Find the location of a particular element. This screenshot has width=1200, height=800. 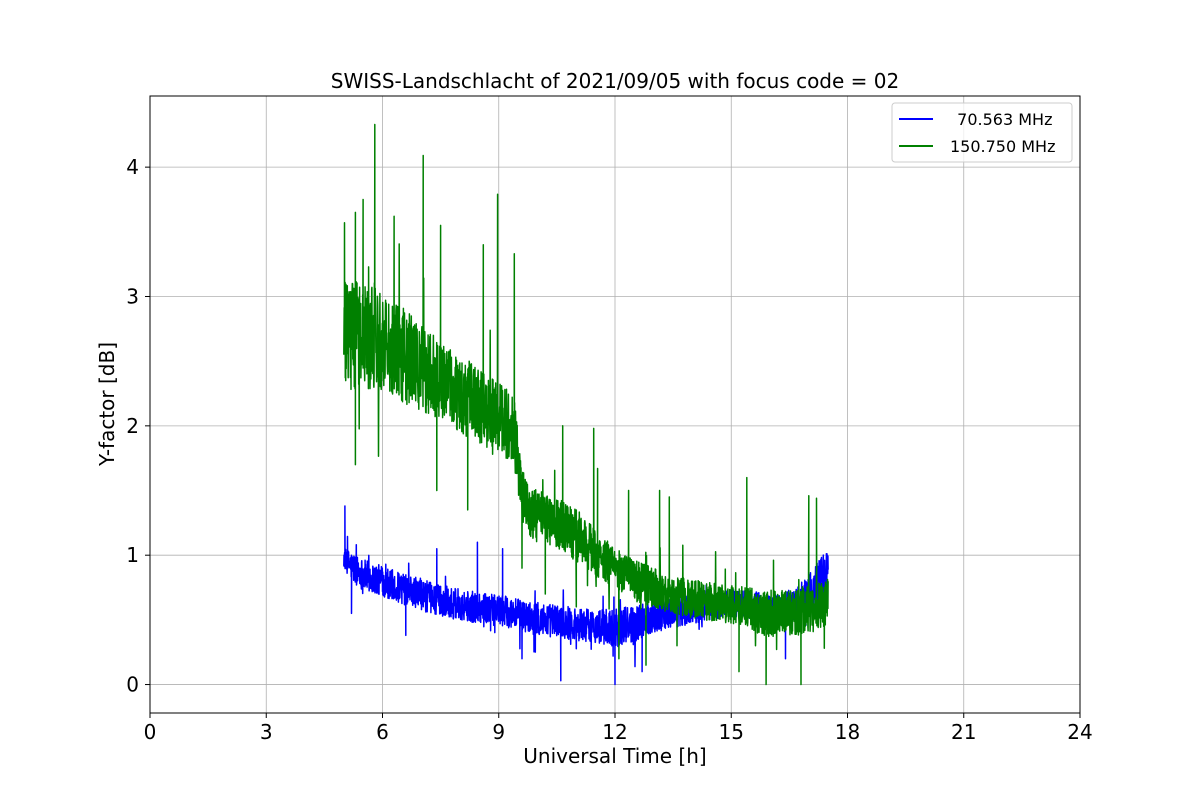

y-tick-label: 0 is located at coordinates (132, 685).